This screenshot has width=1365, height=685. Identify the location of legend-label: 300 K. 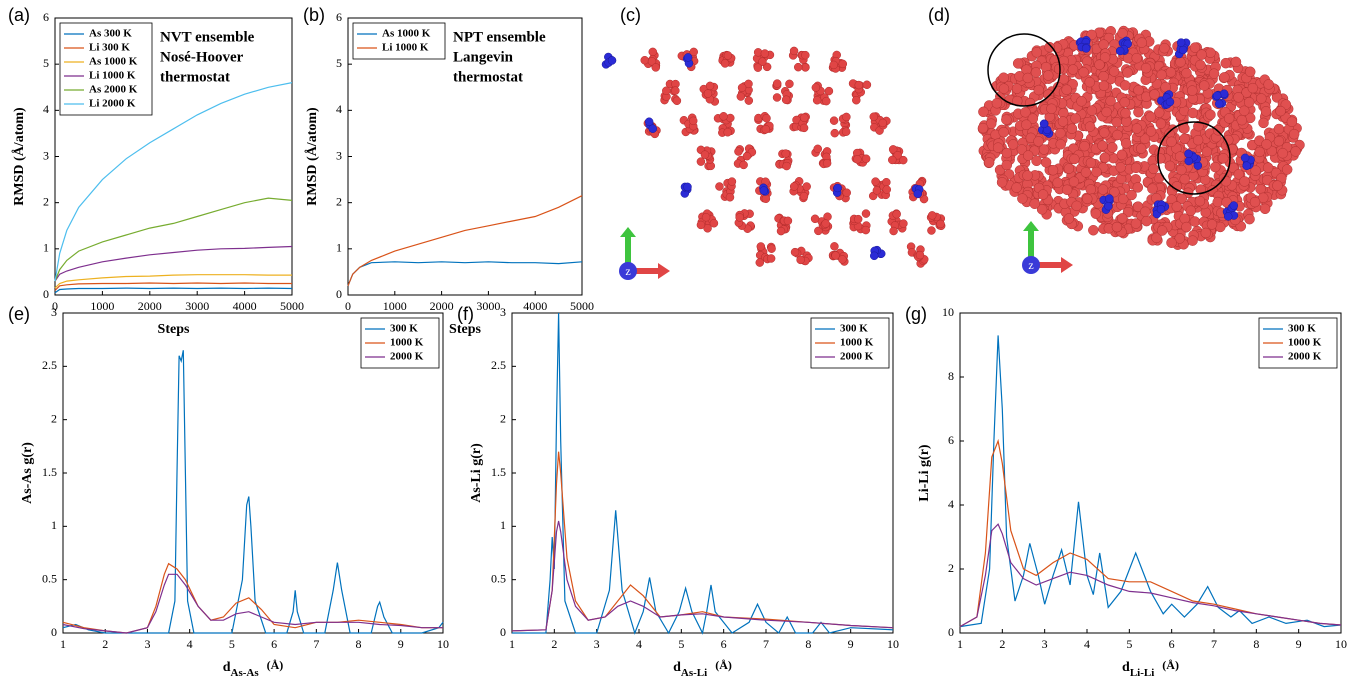
(854, 329).